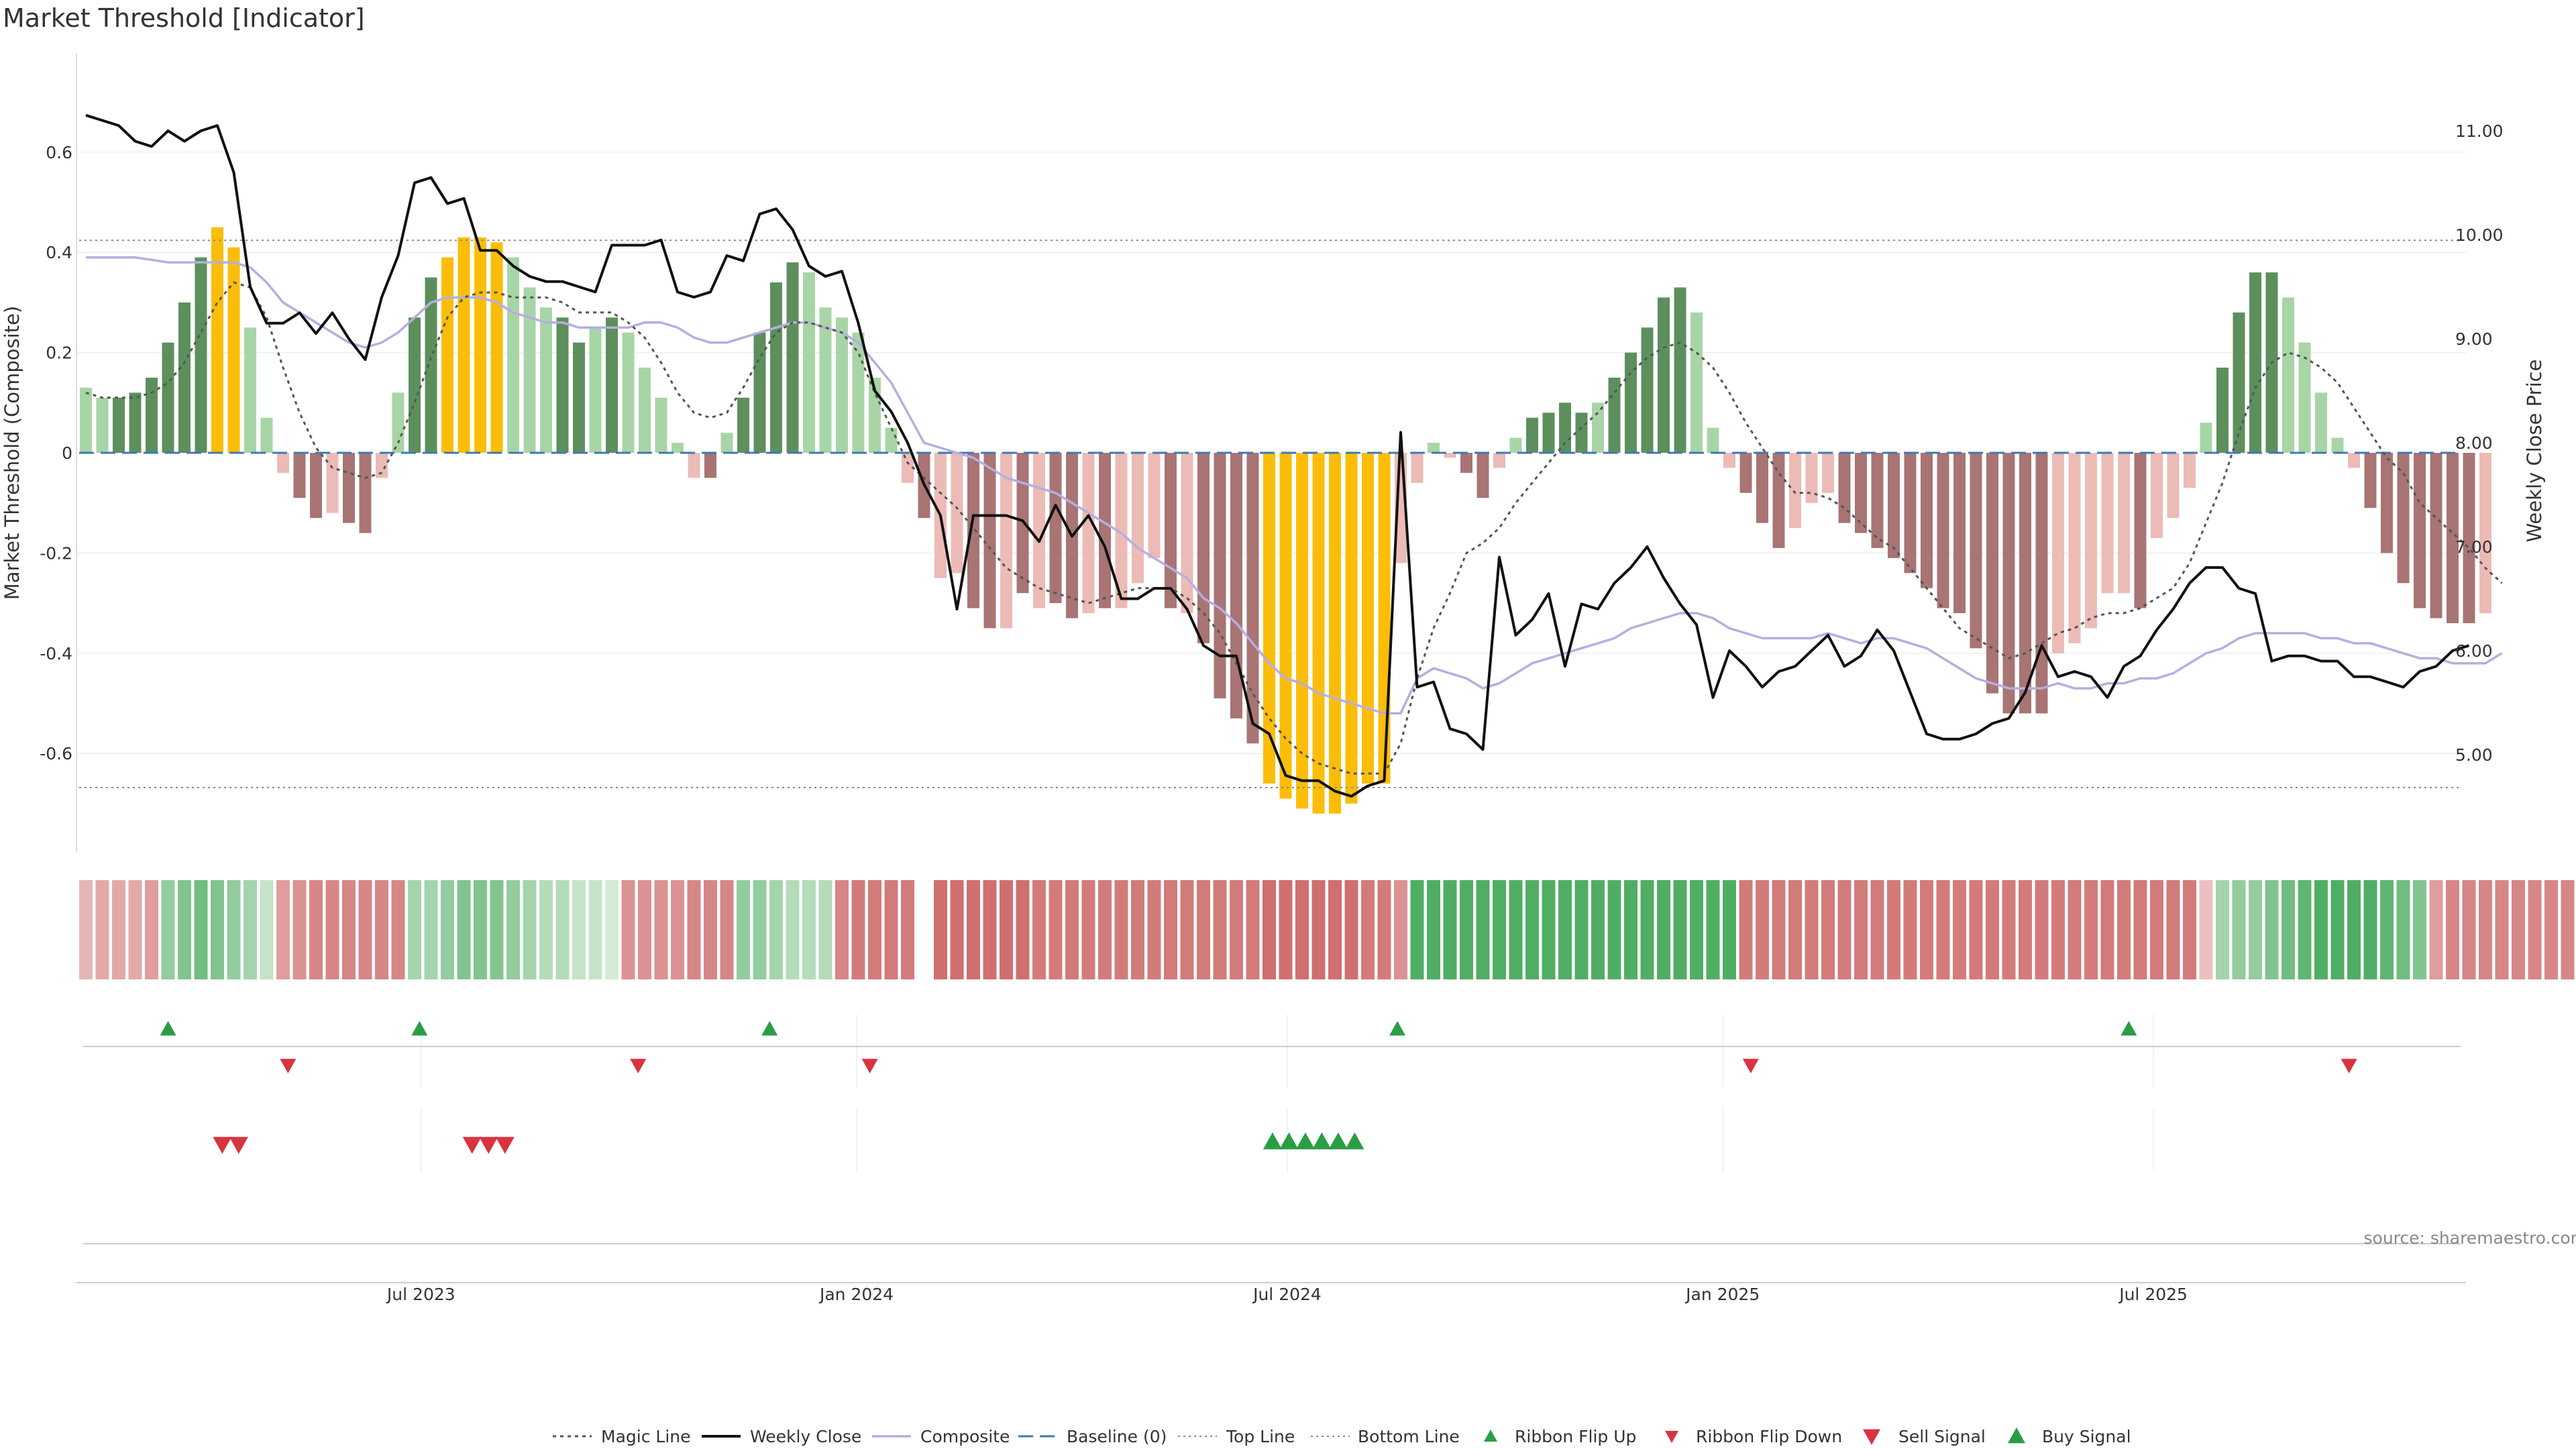 The width and height of the screenshot is (2576, 1449). Describe the element at coordinates (2153, 1294) in the screenshot. I see `x-tick-label: Jul 2025` at that location.